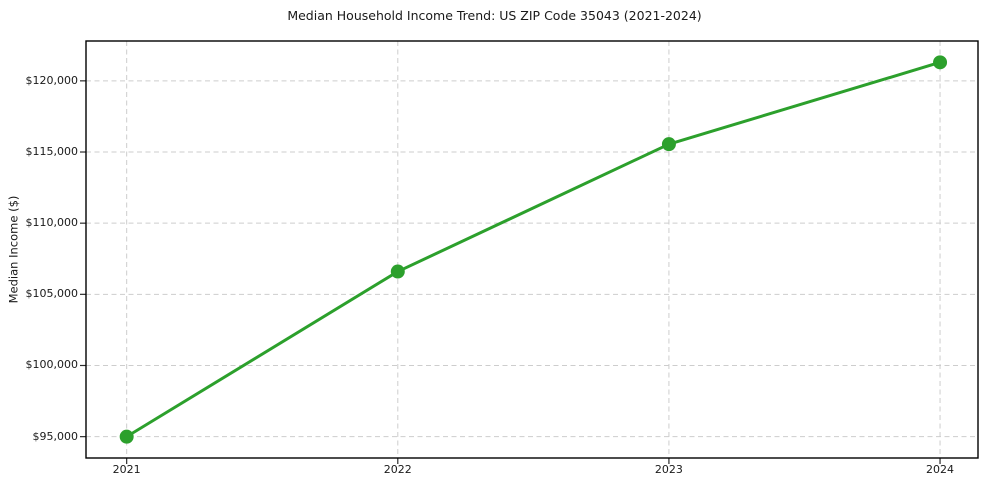  What do you see at coordinates (126, 469) in the screenshot?
I see `x-tick-label: 2021` at bounding box center [126, 469].